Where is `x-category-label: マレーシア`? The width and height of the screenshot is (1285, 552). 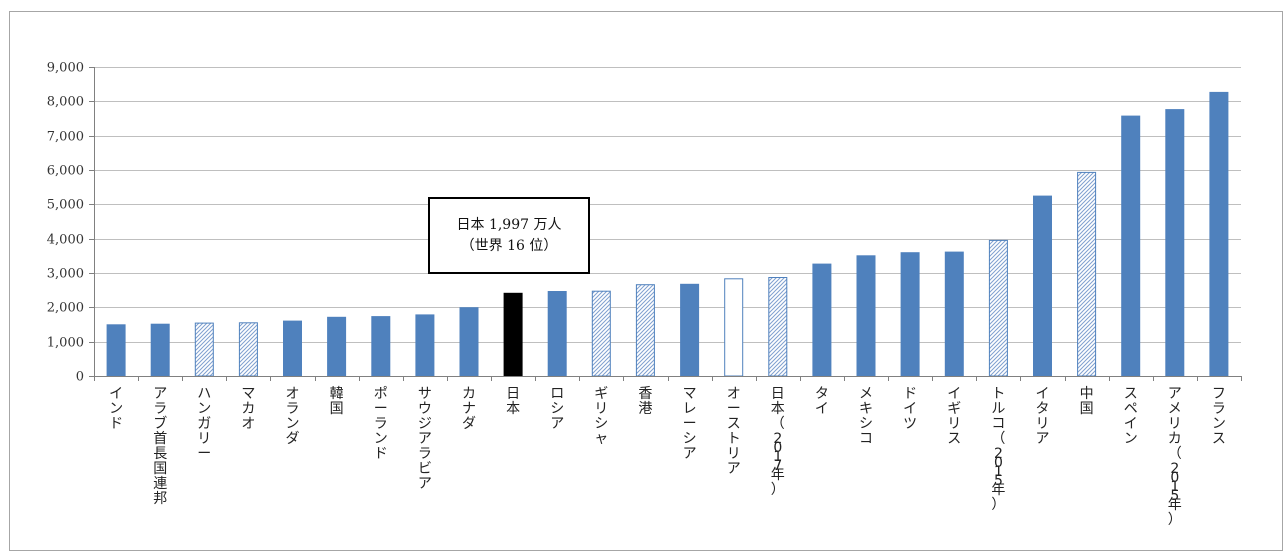
x-category-label: マレーシア is located at coordinates (690, 424).